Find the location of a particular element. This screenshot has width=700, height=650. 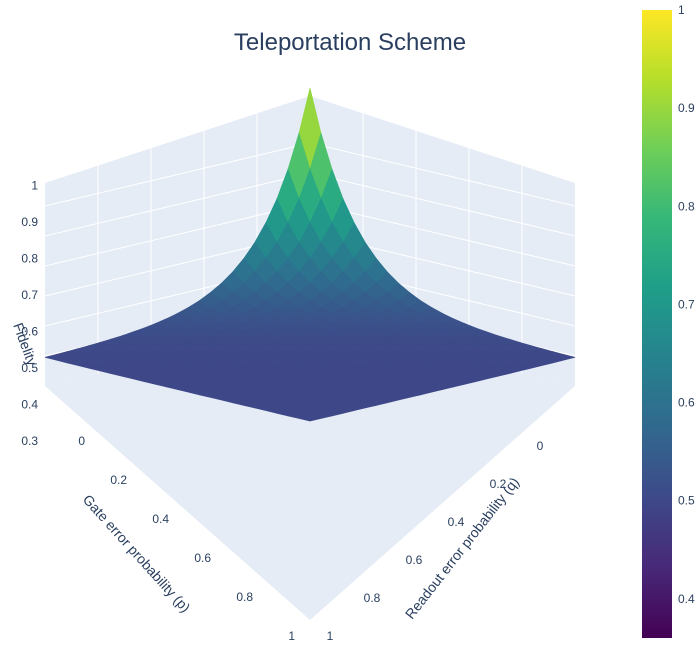

z-tick-label: 1 is located at coordinates (34, 186).